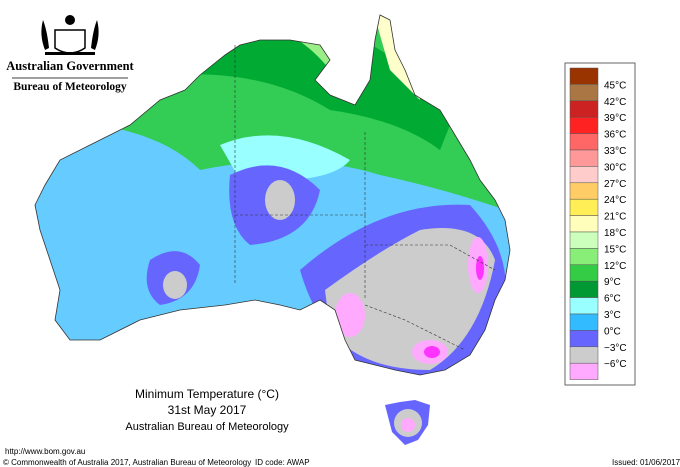 This screenshot has height=467, width=680. Describe the element at coordinates (615, 266) in the screenshot. I see `legend-label: 12°C` at that location.